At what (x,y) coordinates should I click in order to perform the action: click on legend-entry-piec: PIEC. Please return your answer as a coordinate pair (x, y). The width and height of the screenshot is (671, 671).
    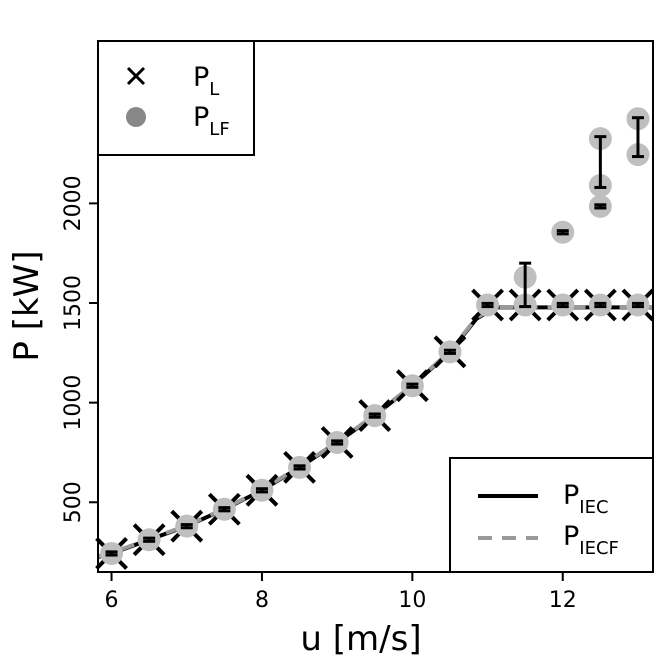
    Looking at the image, I should click on (543, 499).